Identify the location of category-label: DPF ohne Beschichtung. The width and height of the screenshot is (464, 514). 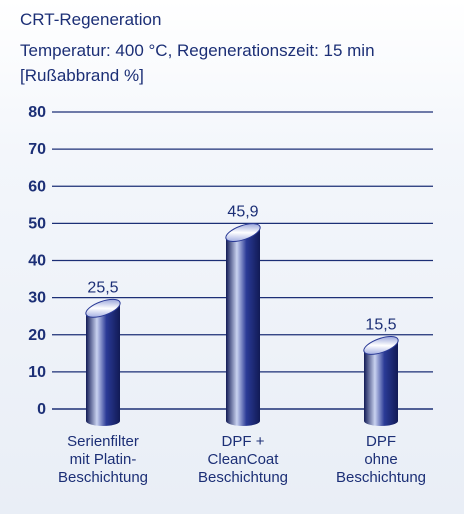
(381, 459).